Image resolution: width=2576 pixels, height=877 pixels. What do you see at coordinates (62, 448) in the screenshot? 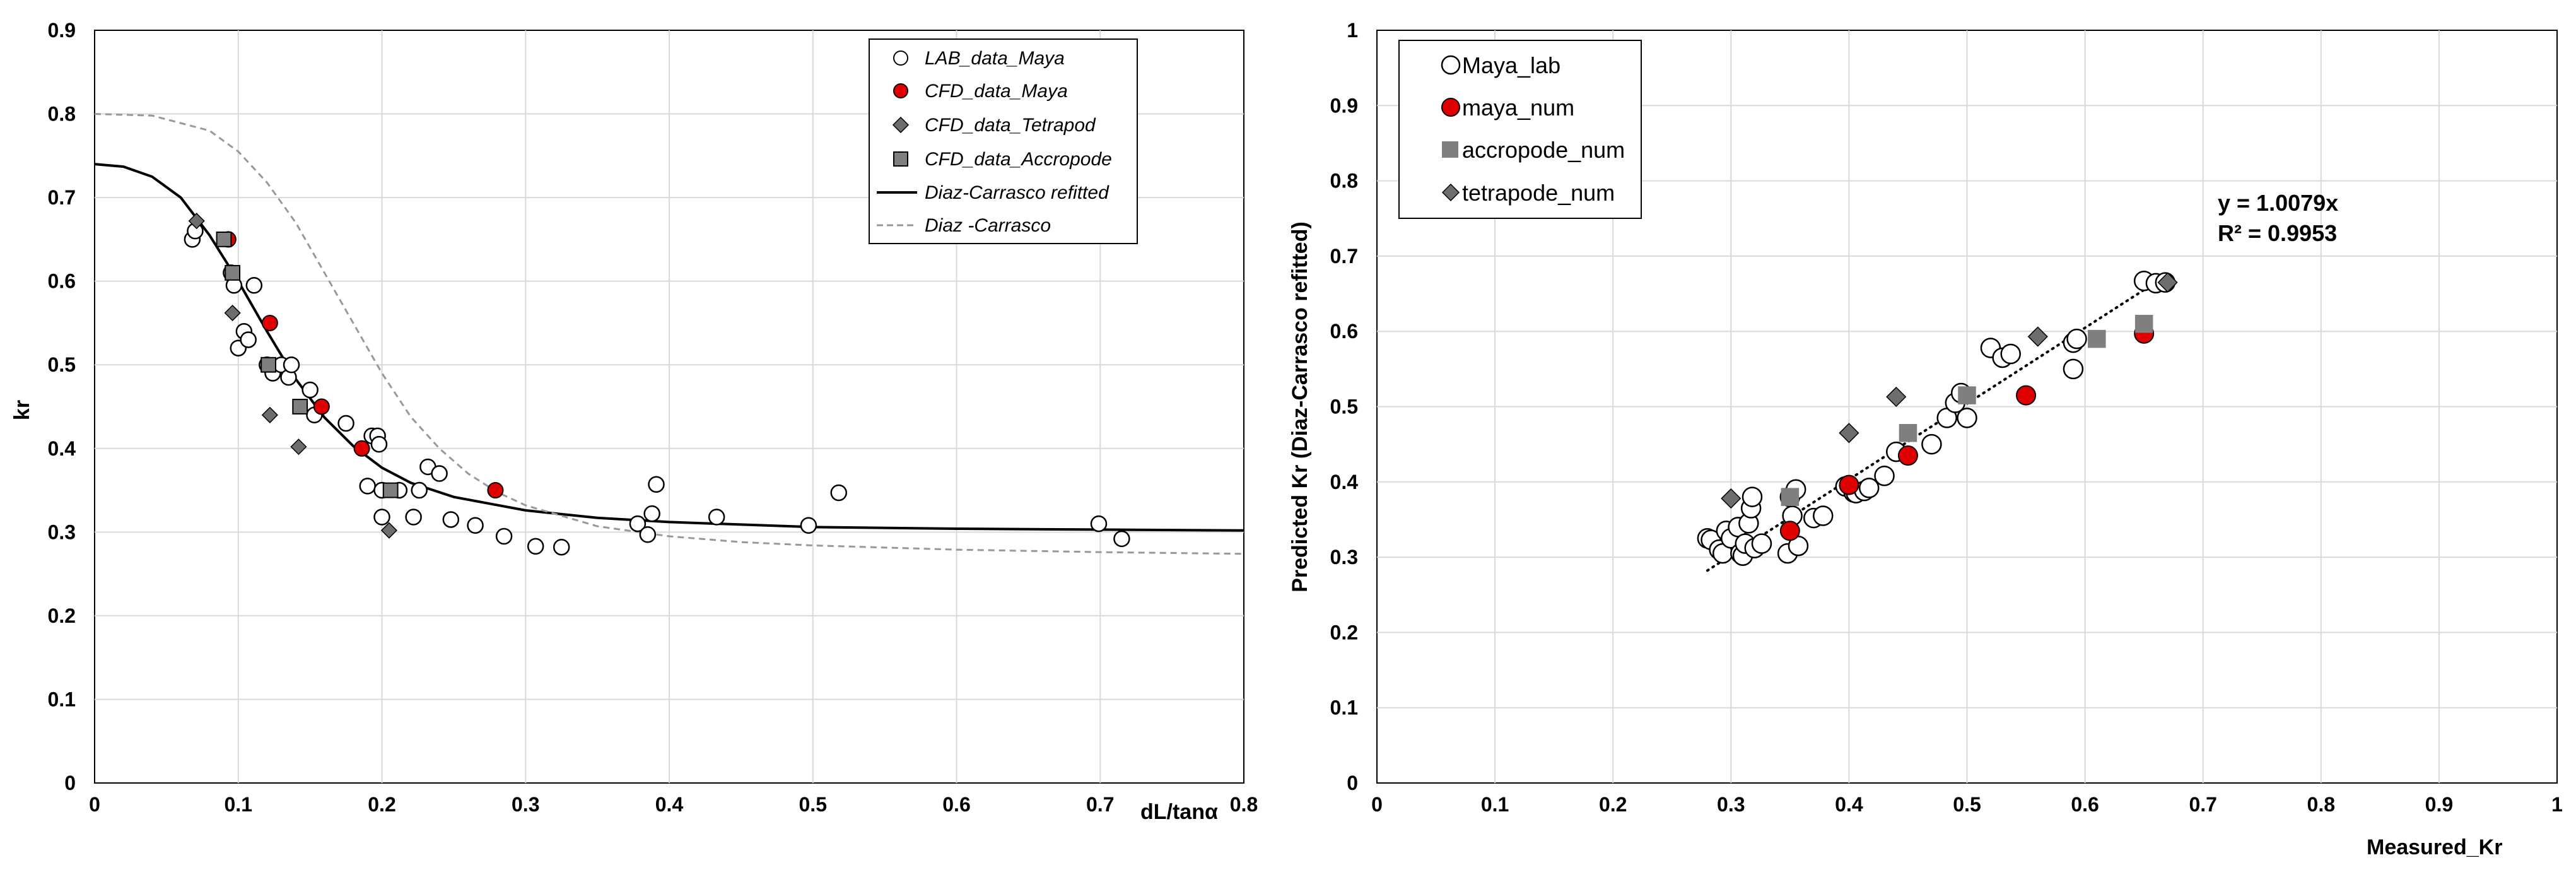
I see `y-tick-label: 0.4` at bounding box center [62, 448].